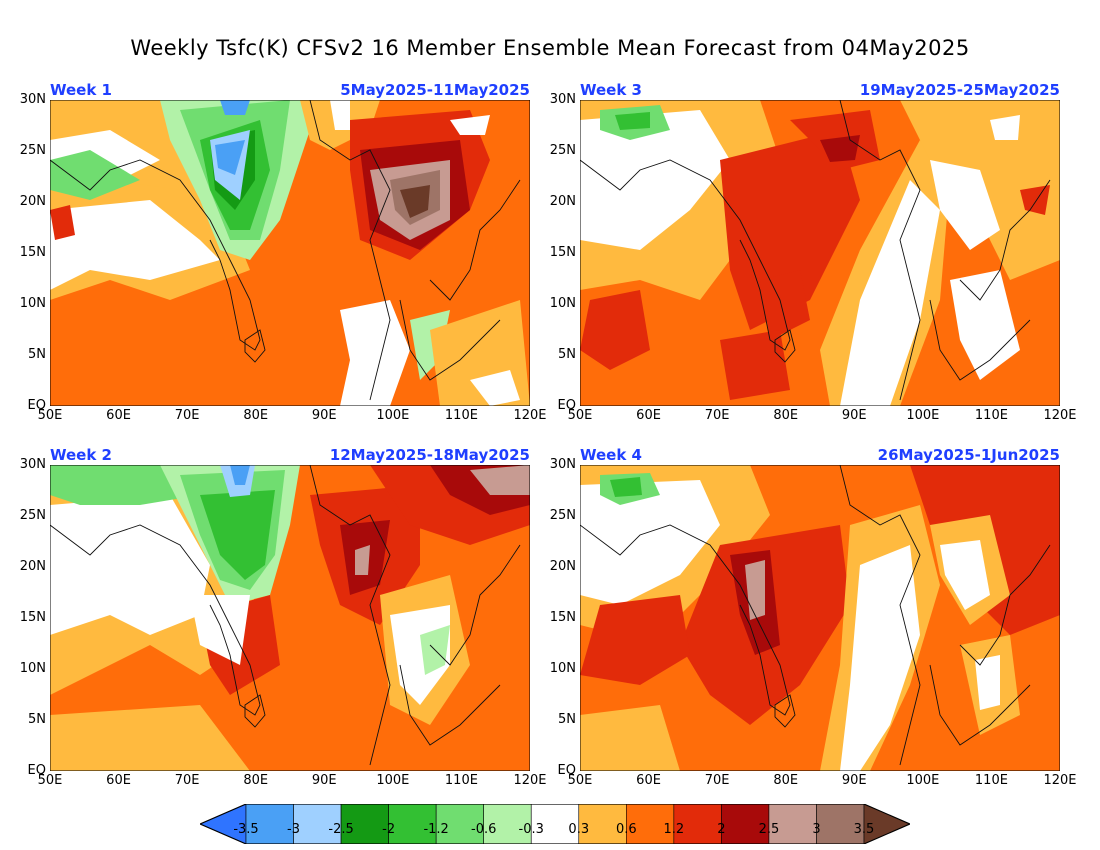 This screenshot has width=1100, height=850. Describe the element at coordinates (246, 829) in the screenshot. I see `colorbar-label: -3.5` at that location.